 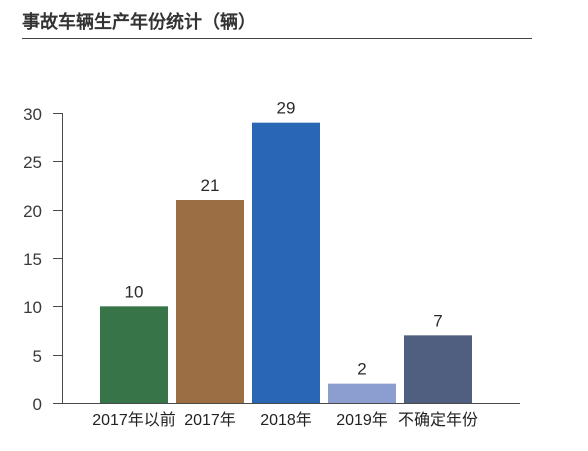 I want to click on x-tick-label-2: 2017年, so click(x=210, y=420).